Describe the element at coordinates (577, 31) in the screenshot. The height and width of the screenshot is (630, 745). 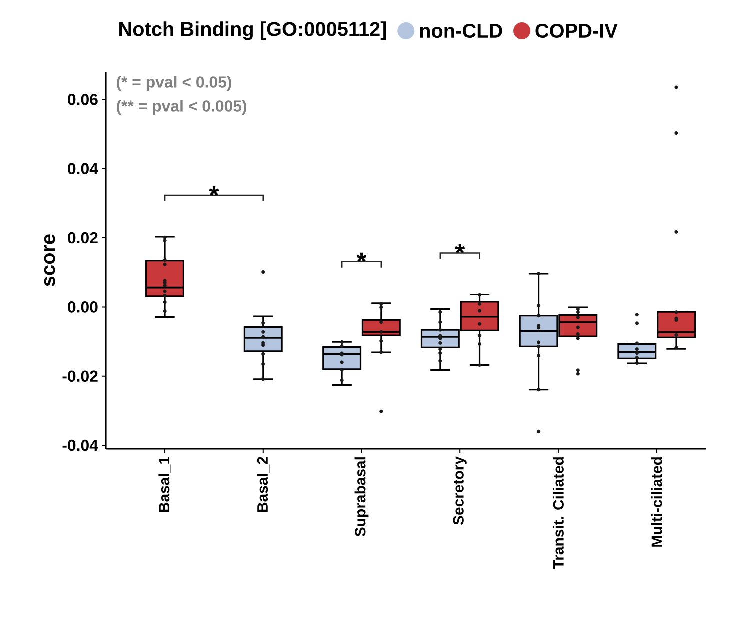
I see `legend-label: COPD-IV` at that location.